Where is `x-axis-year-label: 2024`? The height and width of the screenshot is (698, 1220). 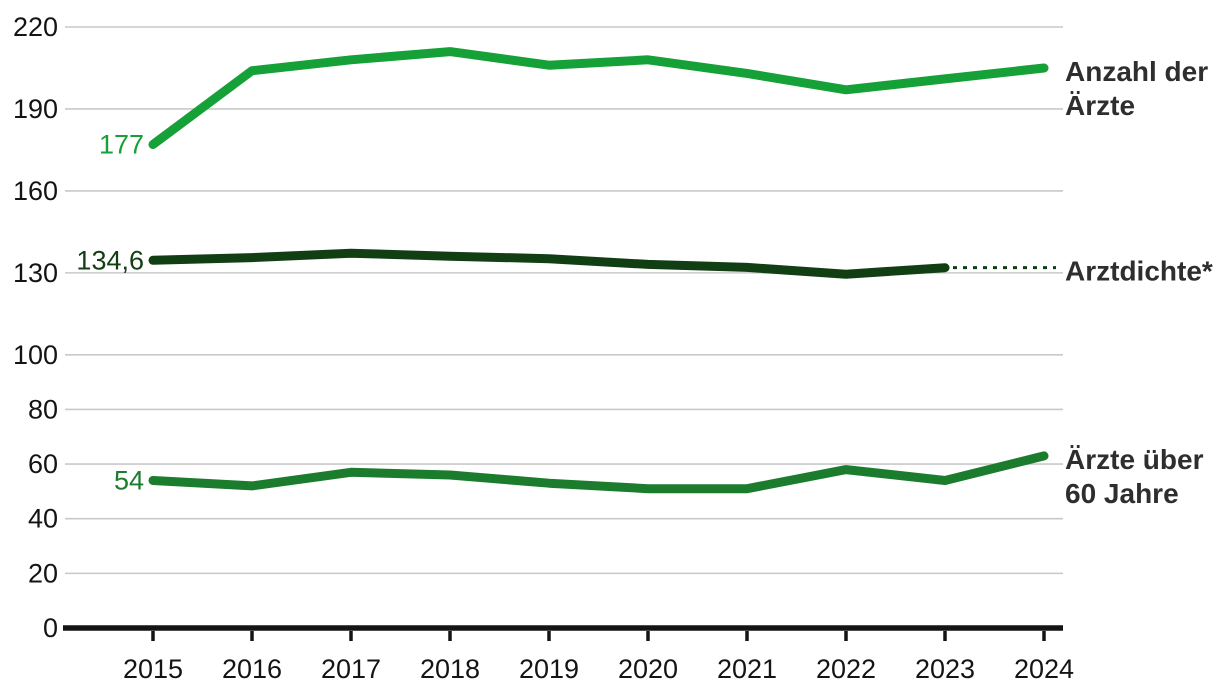
x-axis-year-label: 2024 is located at coordinates (1044, 669).